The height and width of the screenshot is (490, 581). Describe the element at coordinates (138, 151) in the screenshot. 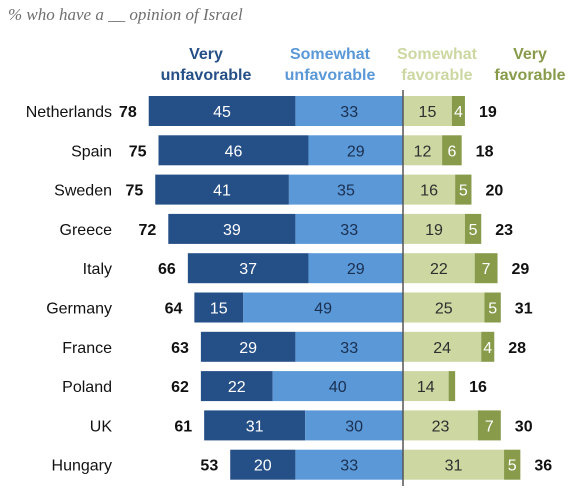

I see `unfavorable-total-spain: 75` at that location.